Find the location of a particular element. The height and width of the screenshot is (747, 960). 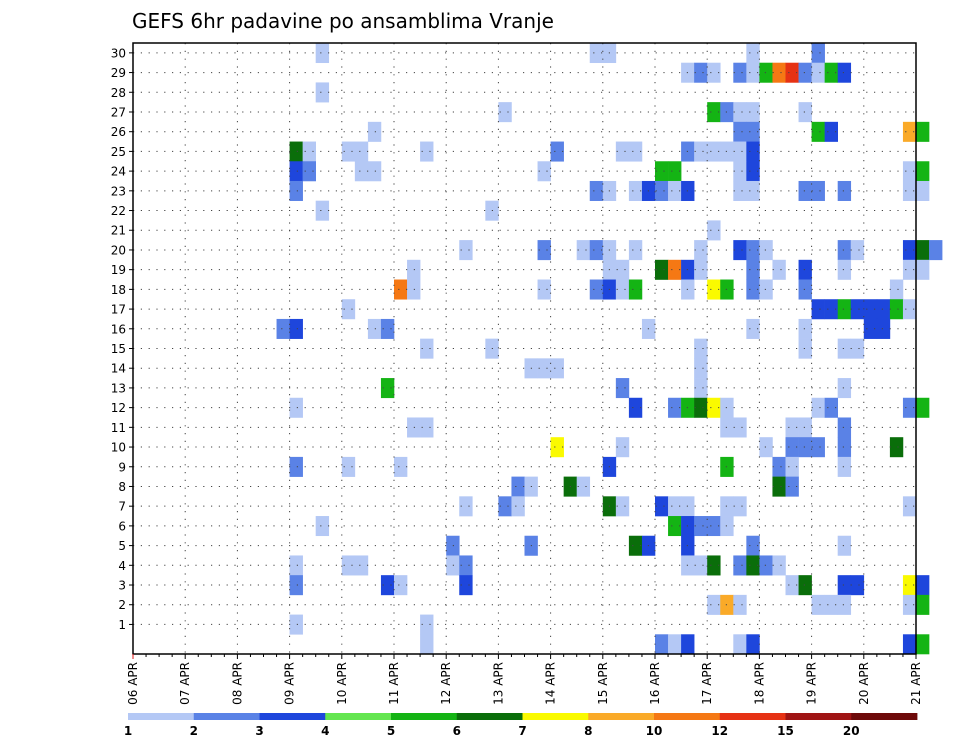

colorbar-label: 1 is located at coordinates (128, 731).